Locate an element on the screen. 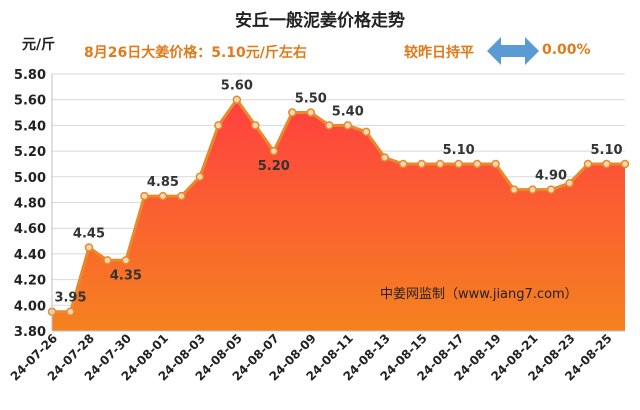 The width and height of the screenshot is (640, 410). data-label: 4.90 is located at coordinates (551, 176).